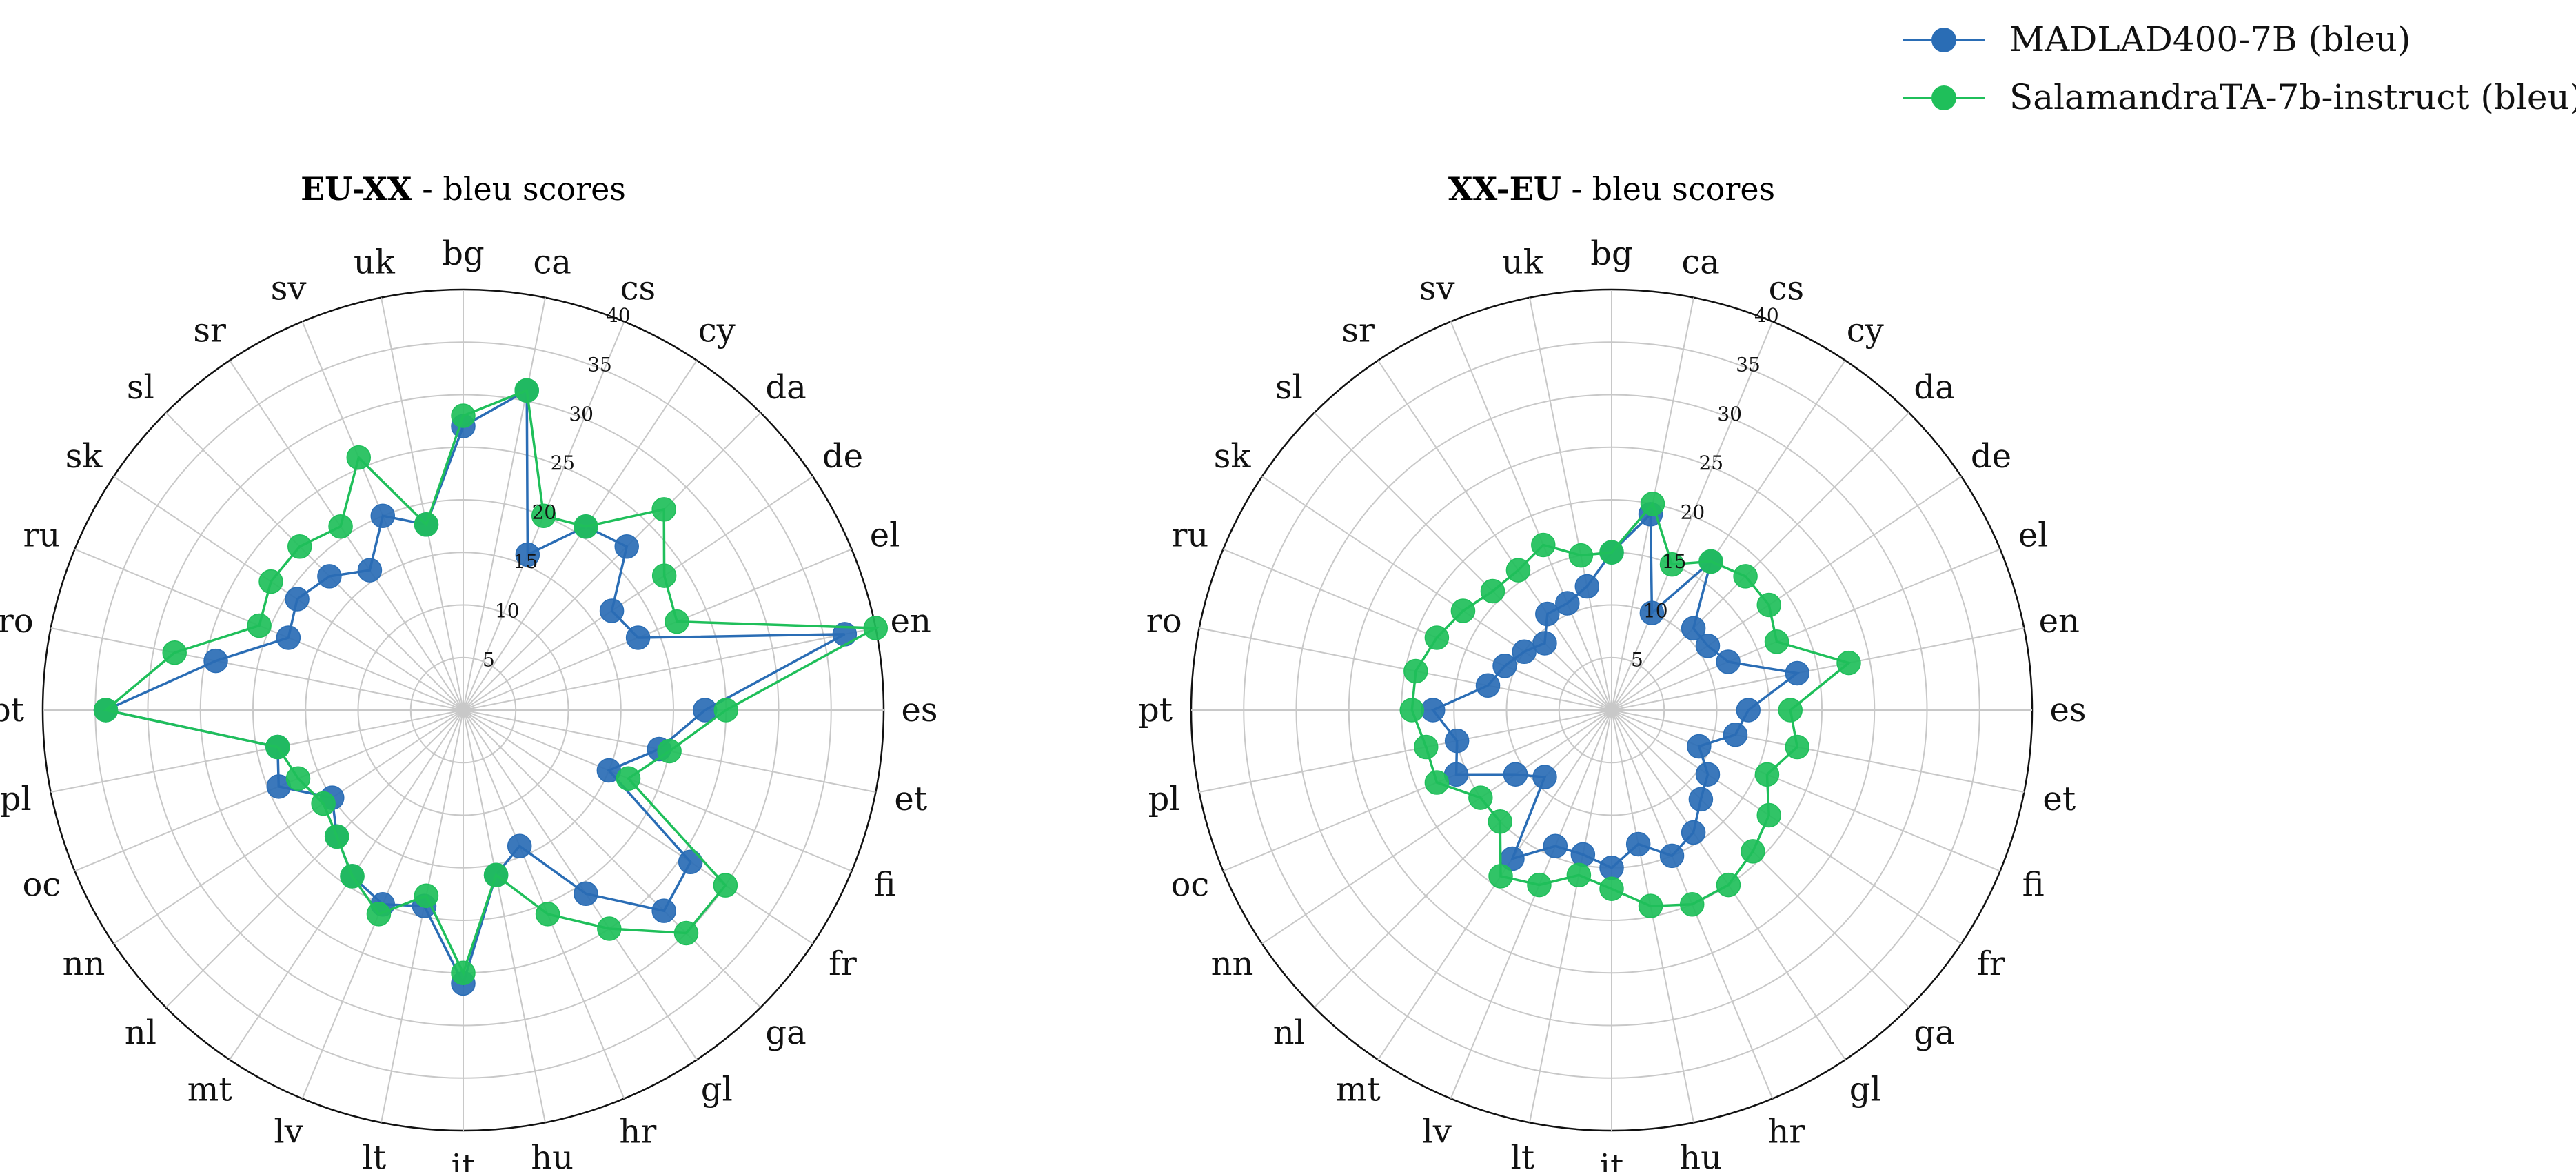 This screenshot has width=2576, height=1172. I want to click on category-label-pl: pl, so click(1164, 799).